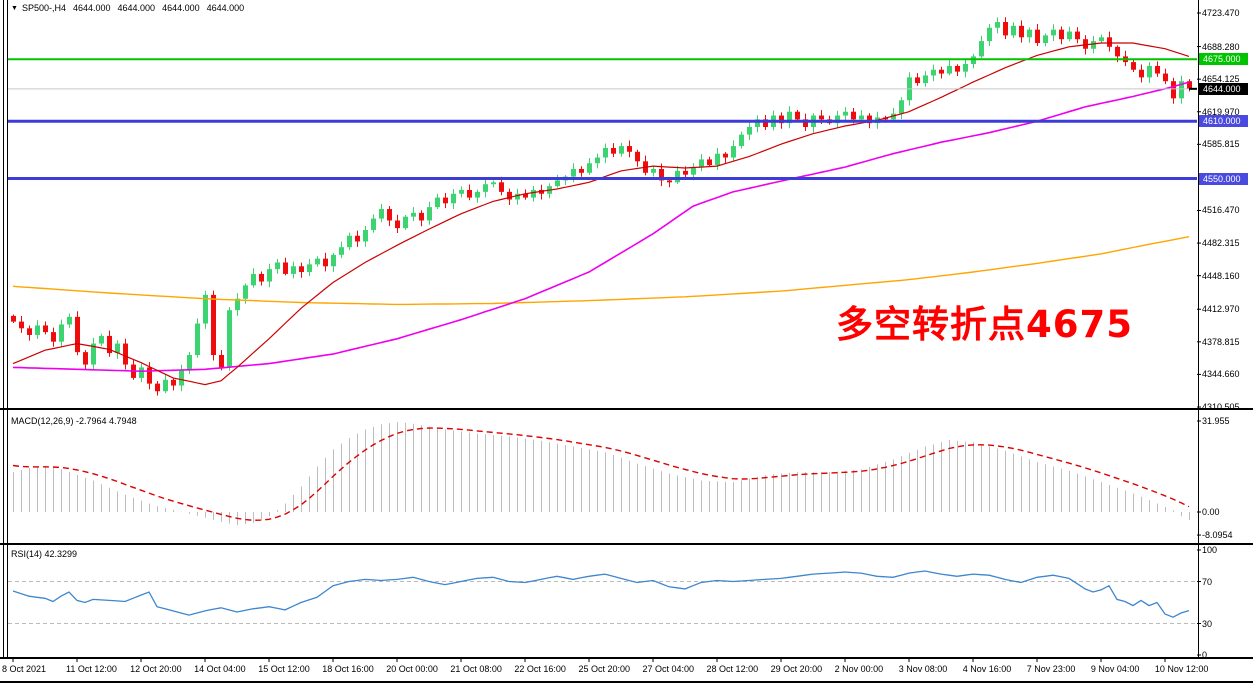  What do you see at coordinates (1223, 121) in the screenshot?
I see `price-badge-4610: 4610.000` at bounding box center [1223, 121].